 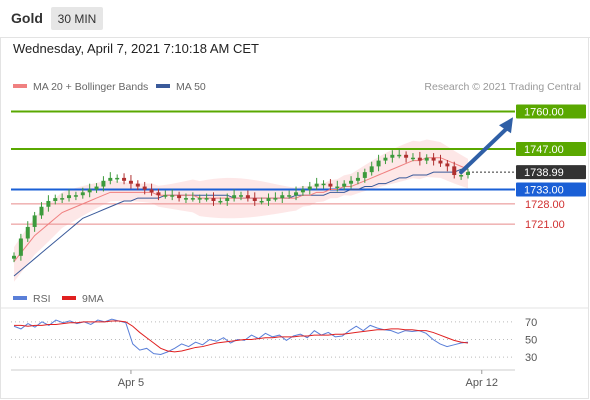 What do you see at coordinates (136, 48) in the screenshot?
I see `chart-datetime: Wednesday, April 7, 2021 7:10:18 AM CET` at bounding box center [136, 48].